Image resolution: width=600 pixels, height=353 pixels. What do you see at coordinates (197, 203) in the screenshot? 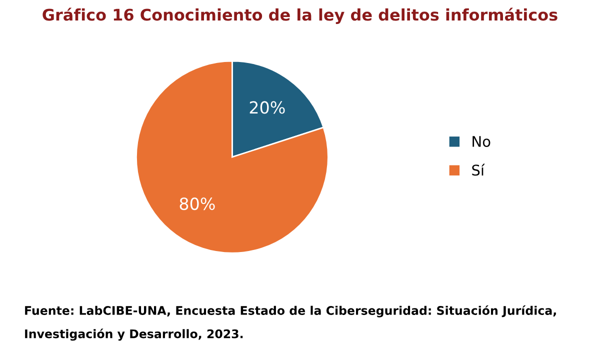
I see `data-label: 80%` at bounding box center [197, 203].